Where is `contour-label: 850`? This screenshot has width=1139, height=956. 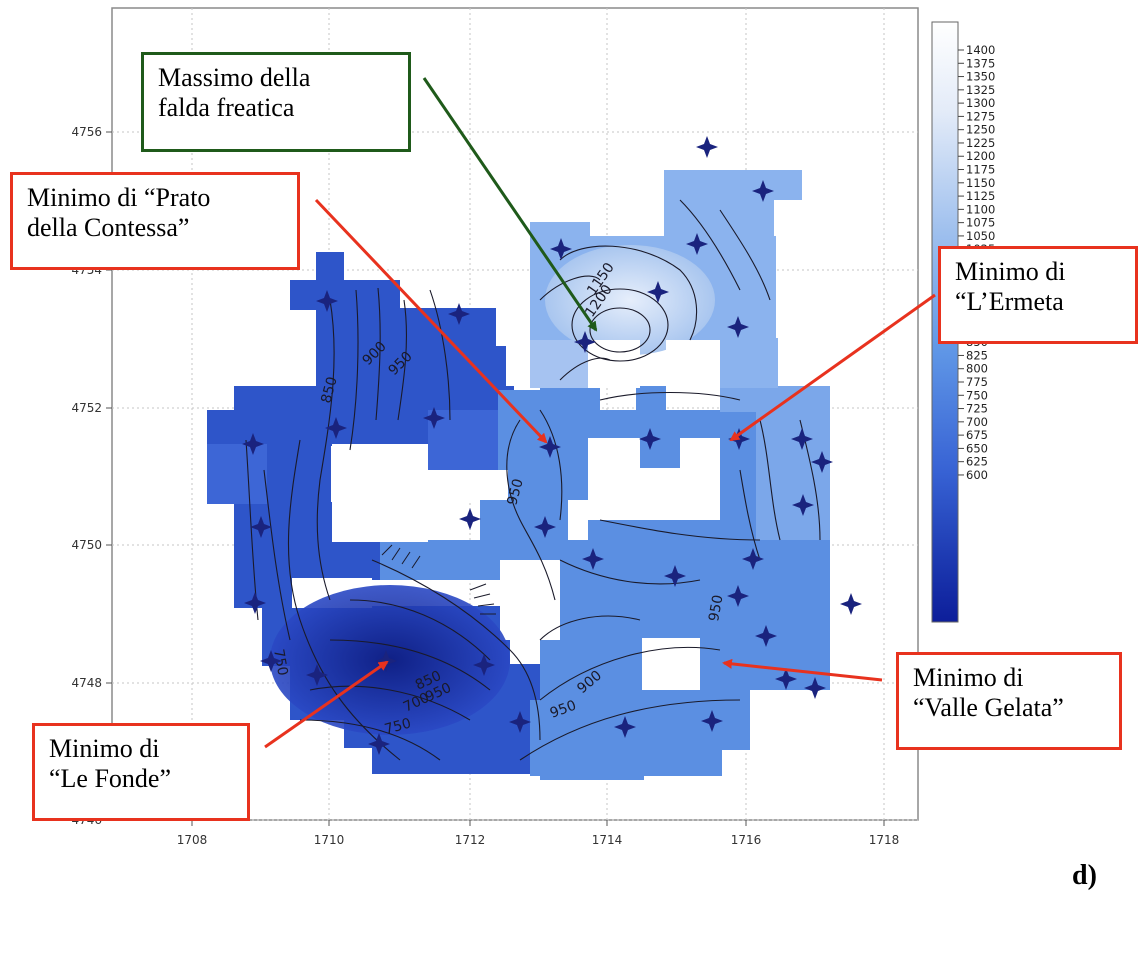
contour-label: 850 is located at coordinates (329, 390).